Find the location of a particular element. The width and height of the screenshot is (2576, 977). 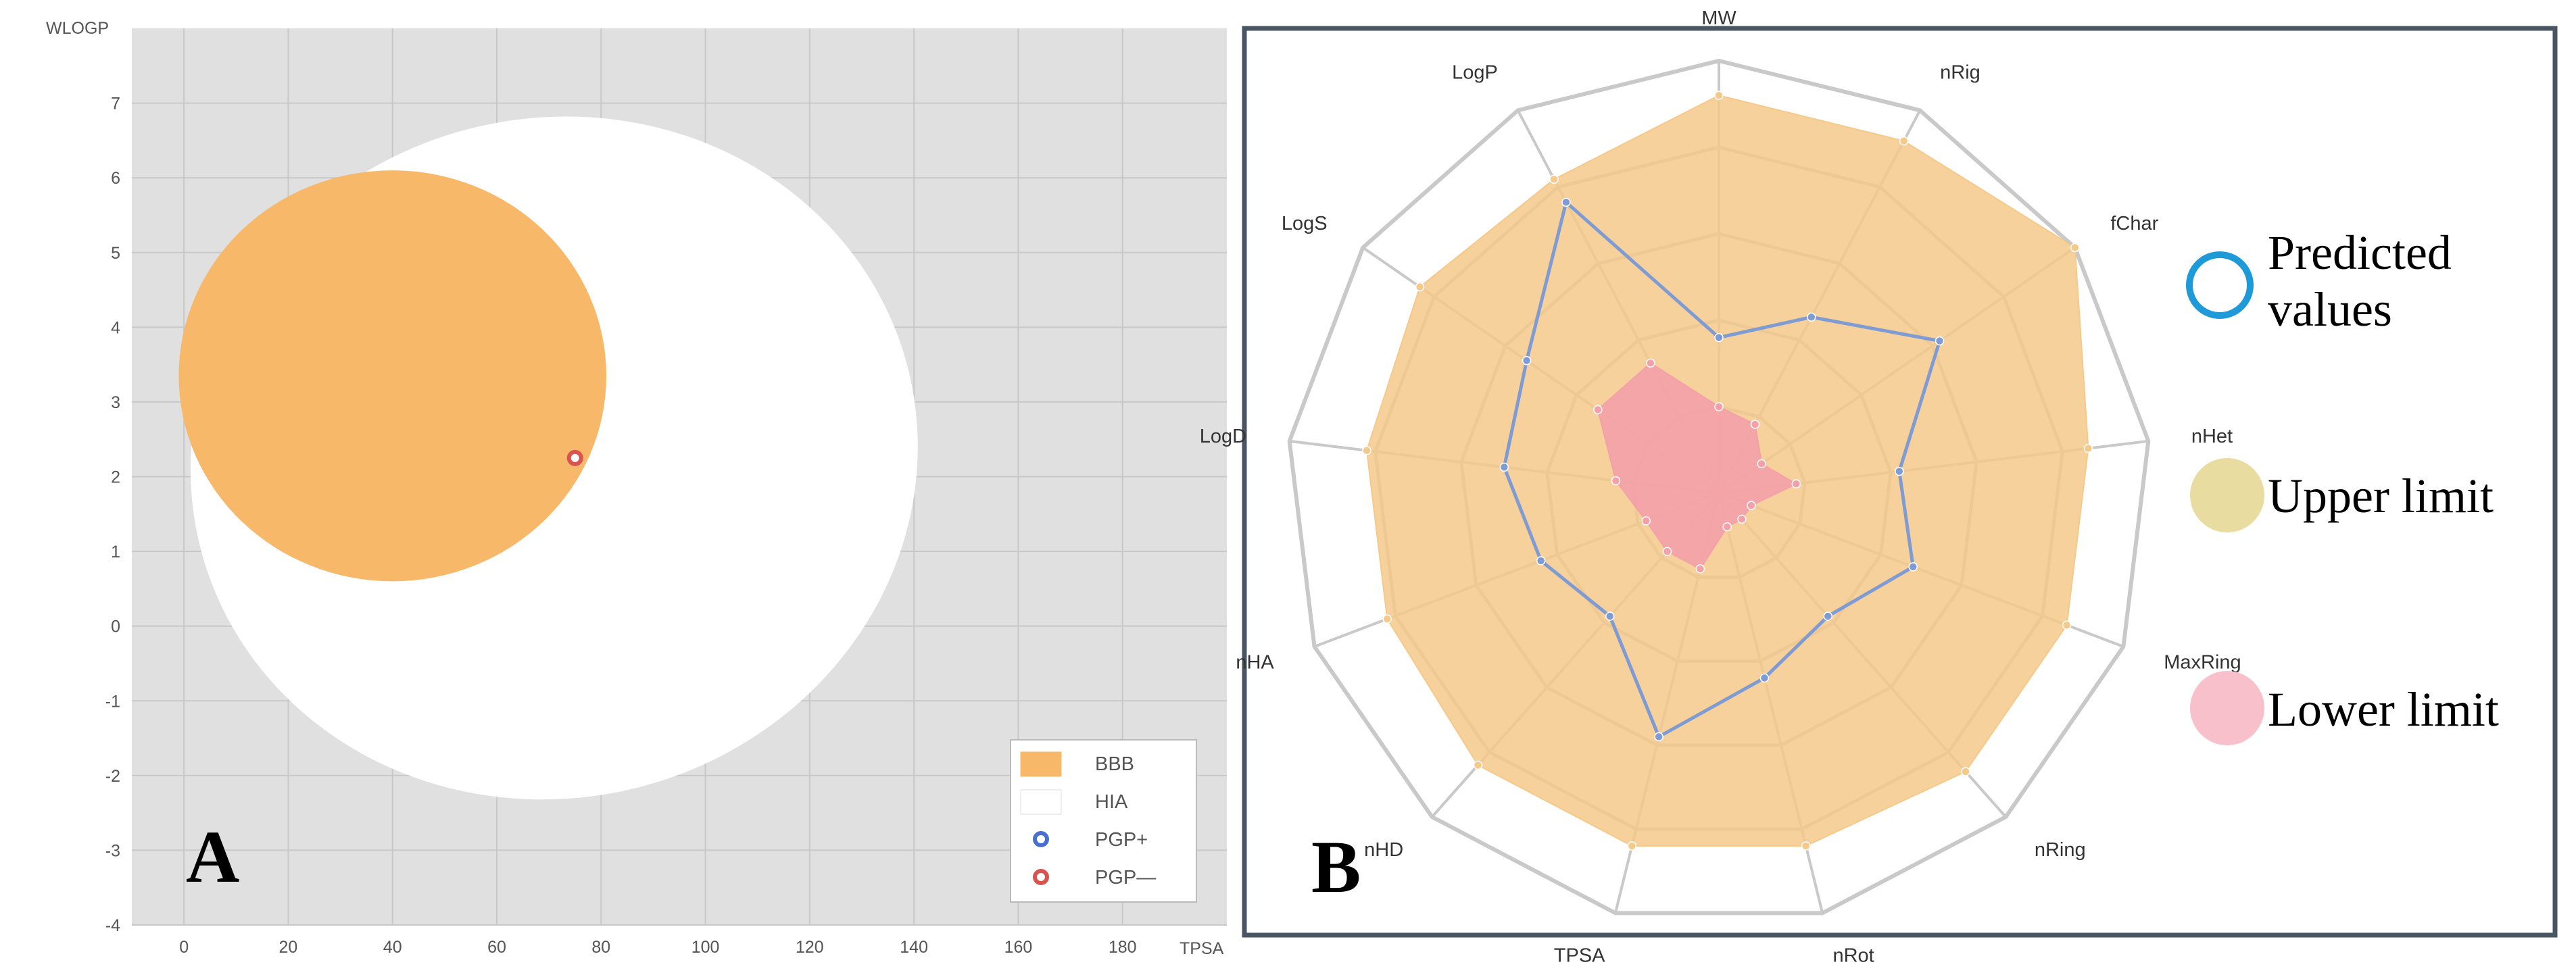

legend: BBB HIA PGP+ PGP— is located at coordinates (1103, 821).